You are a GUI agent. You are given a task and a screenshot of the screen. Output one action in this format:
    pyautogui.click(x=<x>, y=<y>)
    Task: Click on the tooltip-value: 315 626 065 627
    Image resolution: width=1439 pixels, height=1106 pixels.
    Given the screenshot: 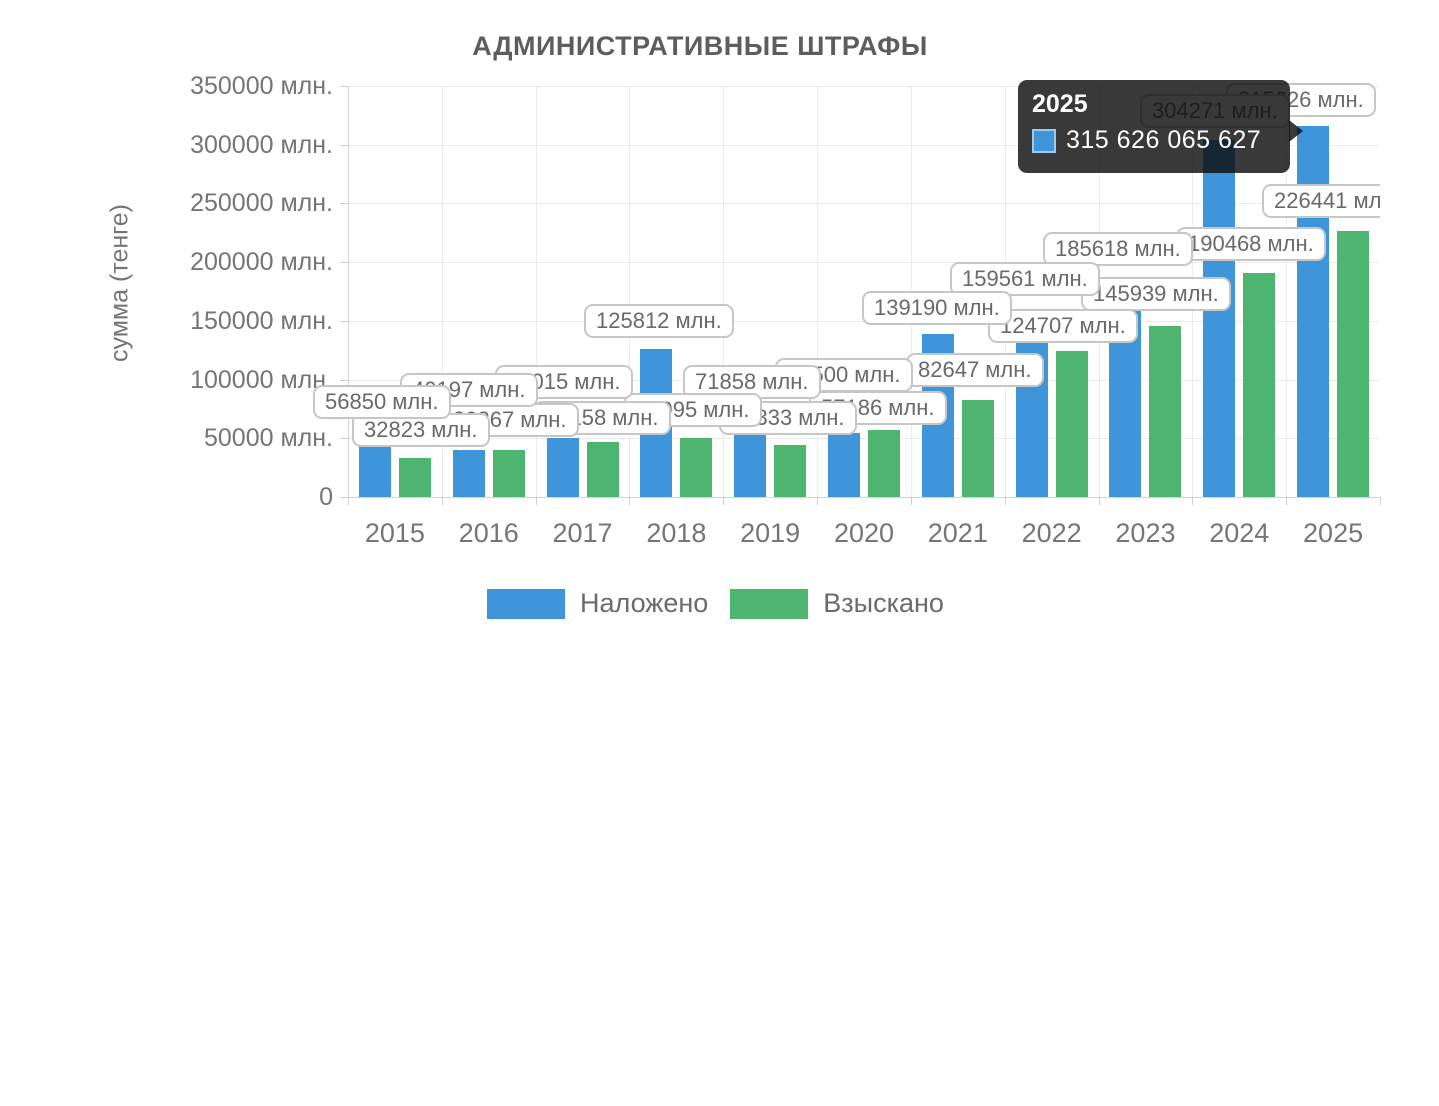 What is the action you would take?
    pyautogui.click(x=1164, y=140)
    